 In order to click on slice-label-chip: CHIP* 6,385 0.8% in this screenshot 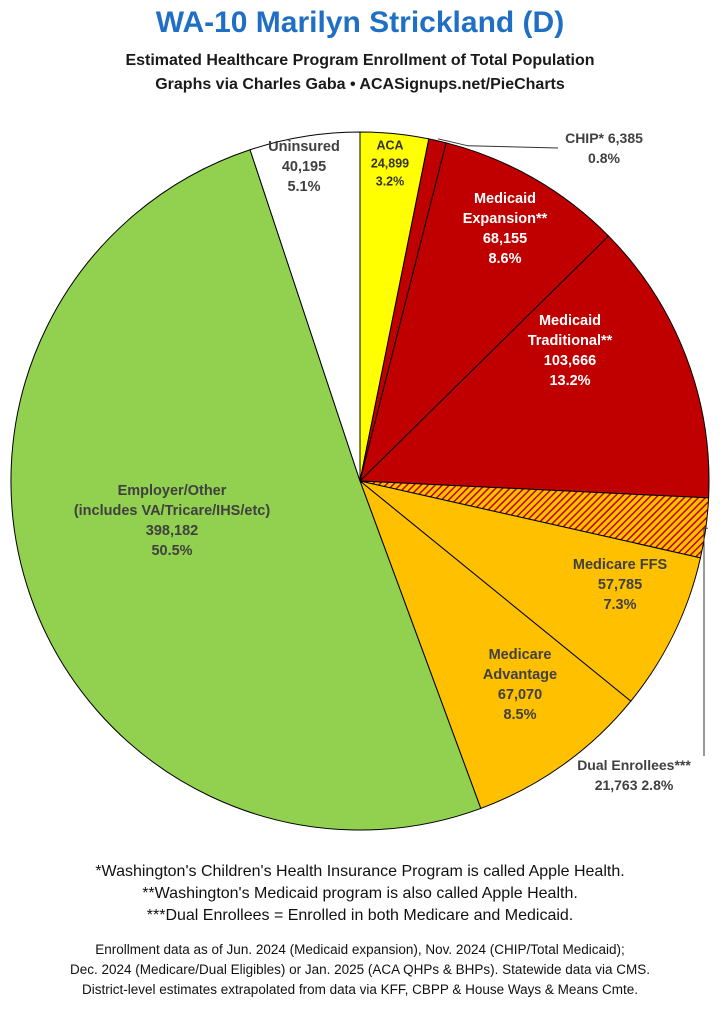, I will do `click(604, 148)`.